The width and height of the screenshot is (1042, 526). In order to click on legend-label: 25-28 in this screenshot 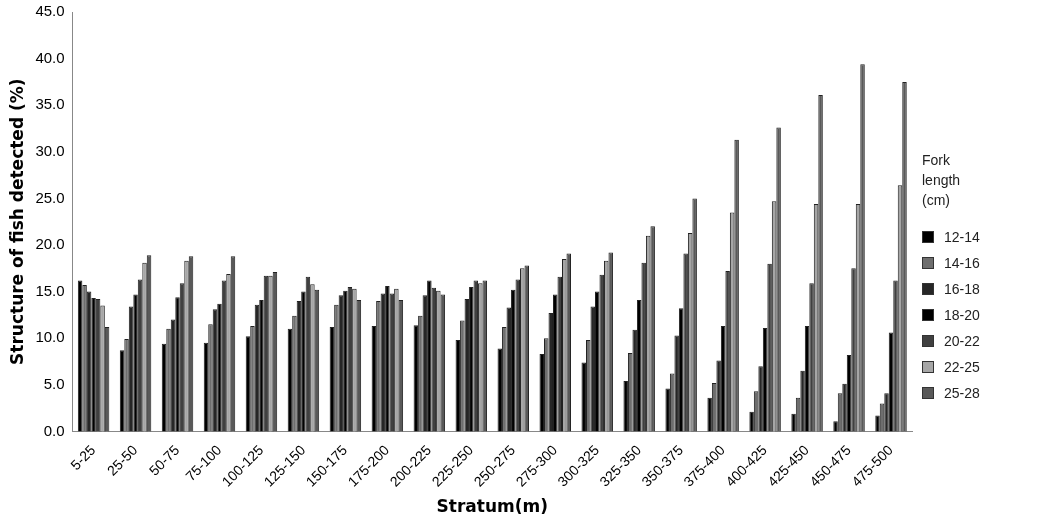, I will do `click(962, 393)`.